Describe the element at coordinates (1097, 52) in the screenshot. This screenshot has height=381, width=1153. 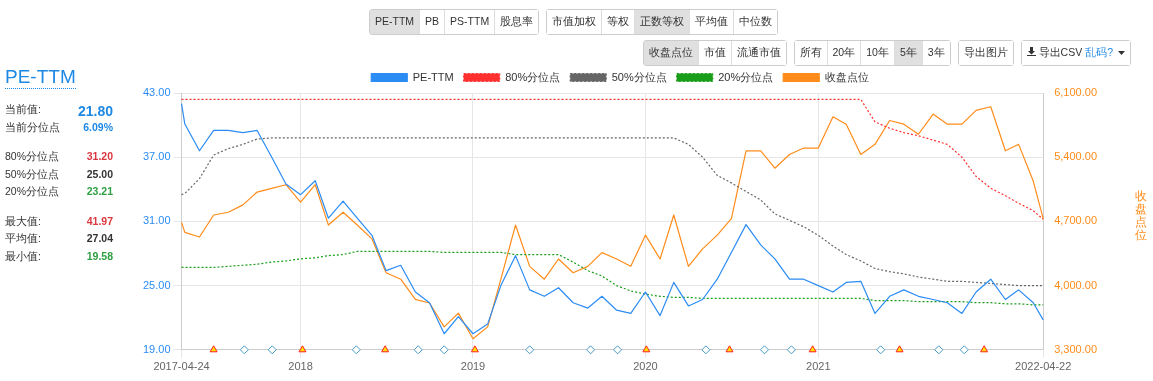
I see `text: 乱码?` at that location.